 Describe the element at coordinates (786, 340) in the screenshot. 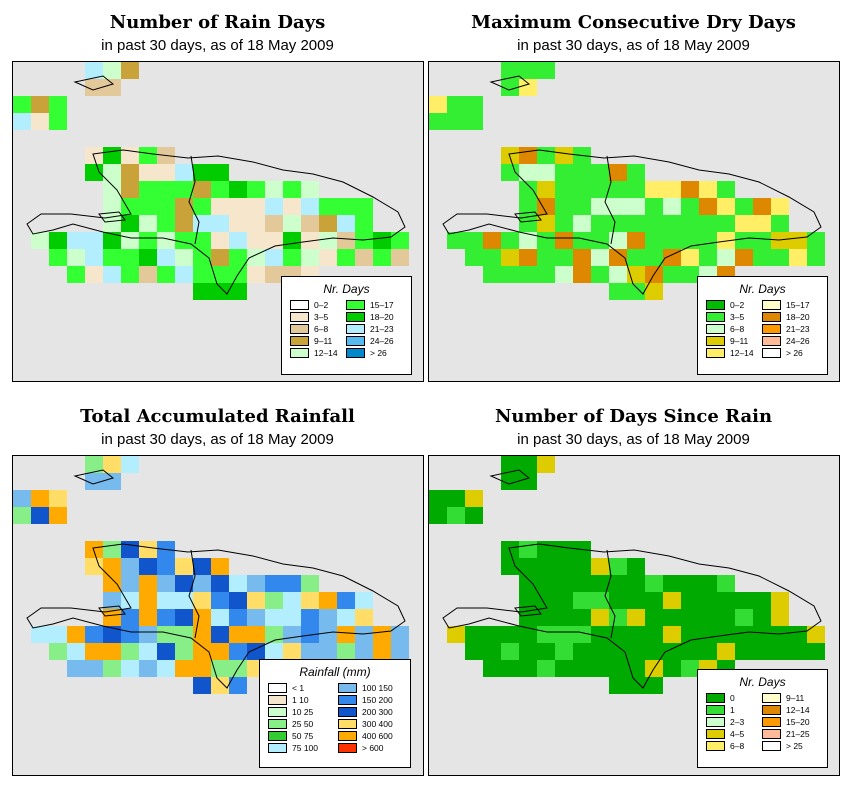

I see `legend-item: 24–26` at that location.